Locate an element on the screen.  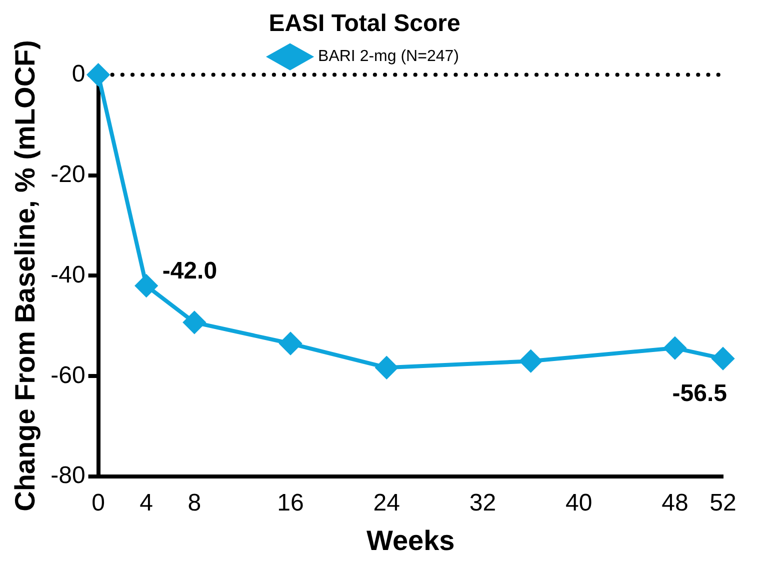
legend-label: BARI 2-mg (N=247) is located at coordinates (388, 57).